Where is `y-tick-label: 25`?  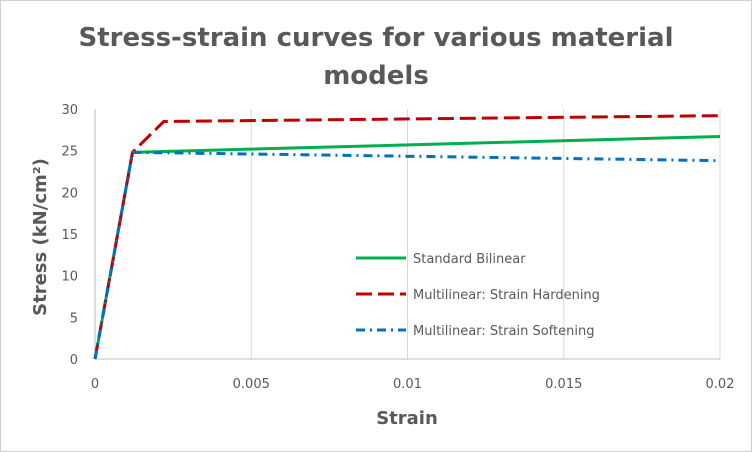
y-tick-label: 25 is located at coordinates (69, 152).